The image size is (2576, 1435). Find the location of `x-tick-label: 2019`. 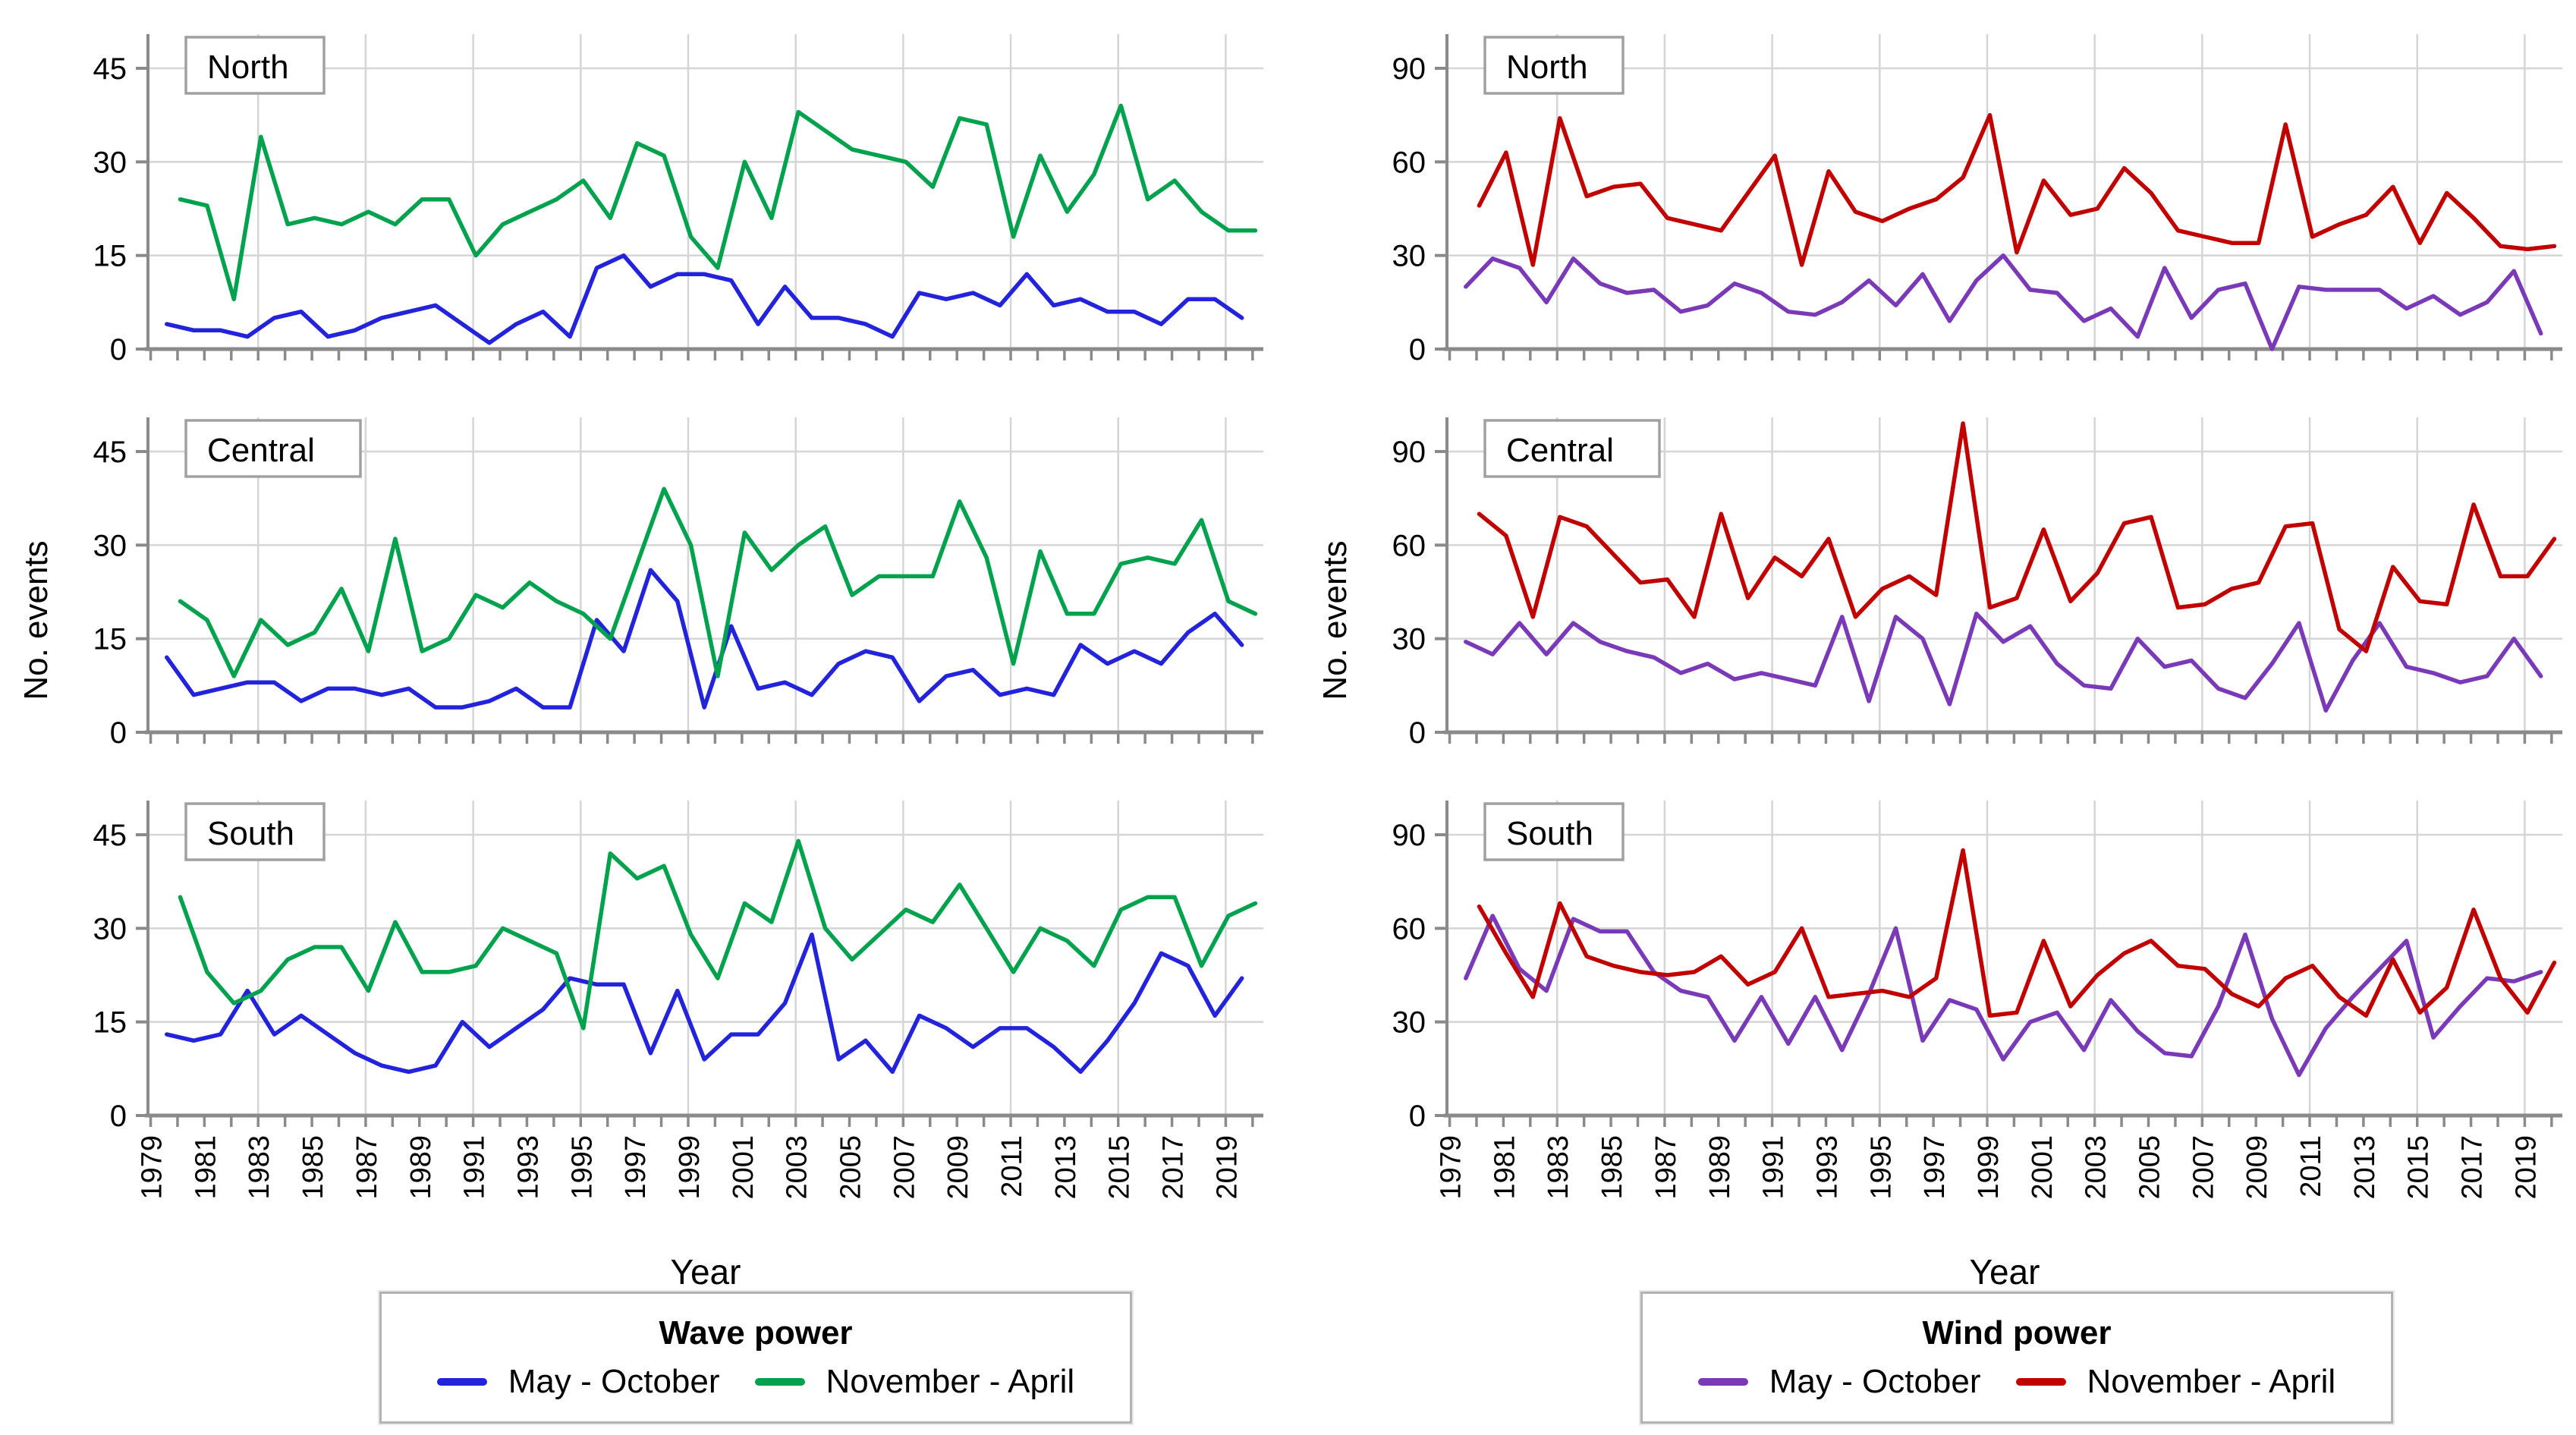

x-tick-label: 2019 is located at coordinates (2526, 1167).